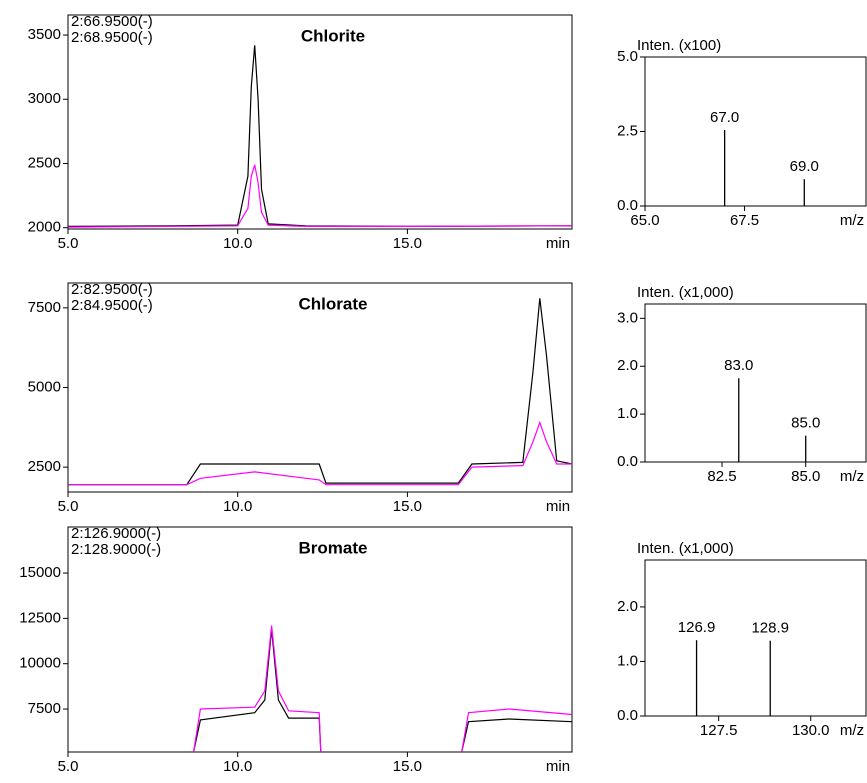  I want to click on x-tick-label: 130.0, so click(811, 730).